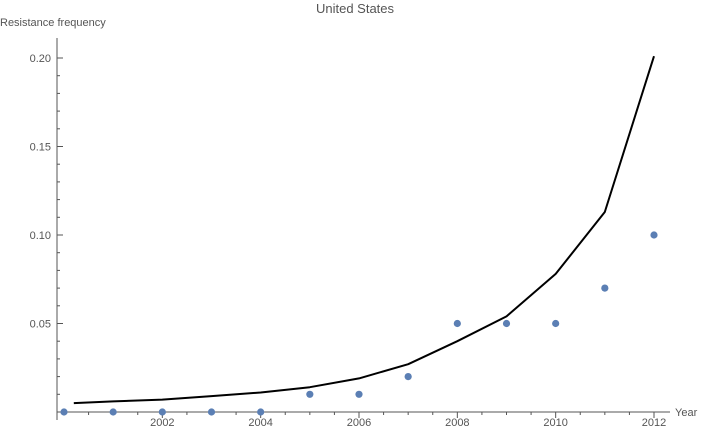  Describe the element at coordinates (40, 148) in the screenshot. I see `y-tick-label: 0.15` at that location.